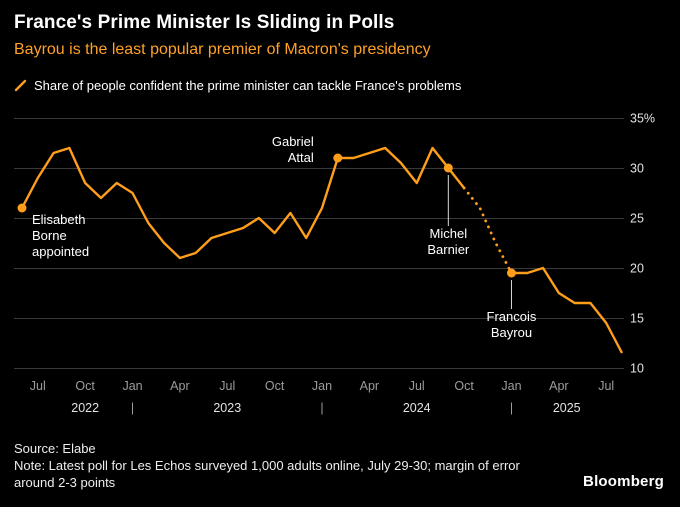 The height and width of the screenshot is (507, 680). Describe the element at coordinates (637, 219) in the screenshot. I see `y-axis-tick-label: 25` at that location.